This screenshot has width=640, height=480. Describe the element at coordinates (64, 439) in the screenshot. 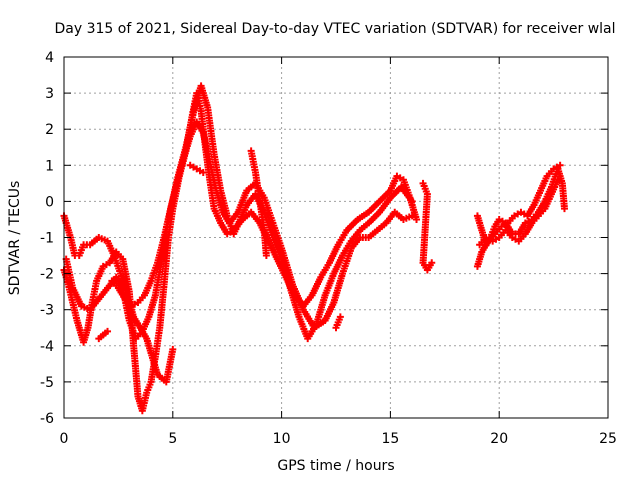

I see `x-tick-label: 0` at that location.